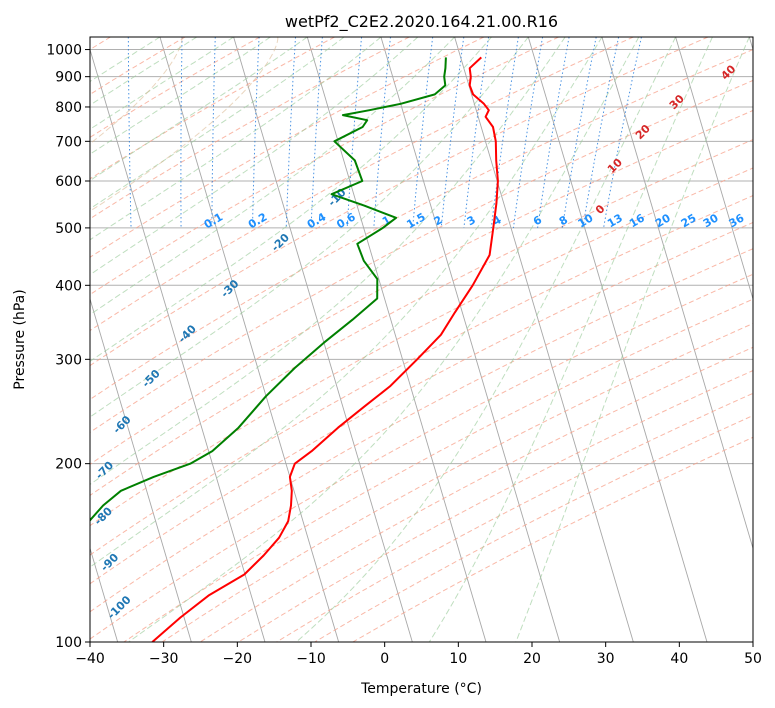 The image size is (775, 708). What do you see at coordinates (64, 51) in the screenshot?
I see `y-tick-label: 1000` at bounding box center [64, 51].